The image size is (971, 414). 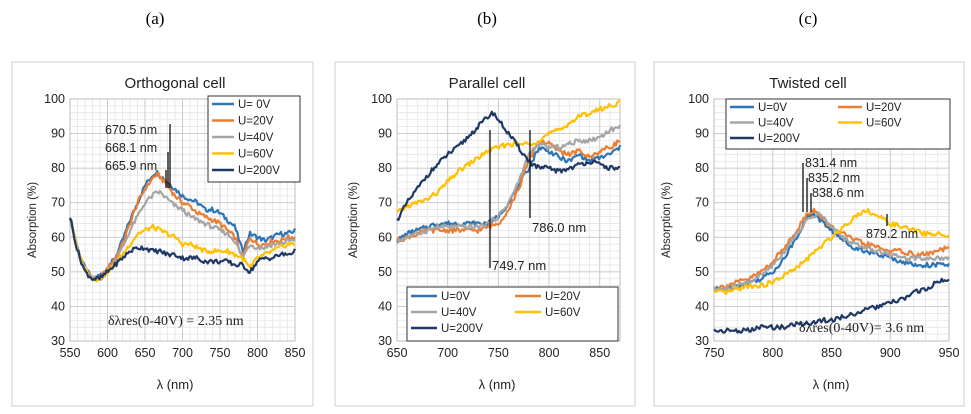 I want to click on x-ticks: 750 800 850 900 950, so click(x=832, y=353).